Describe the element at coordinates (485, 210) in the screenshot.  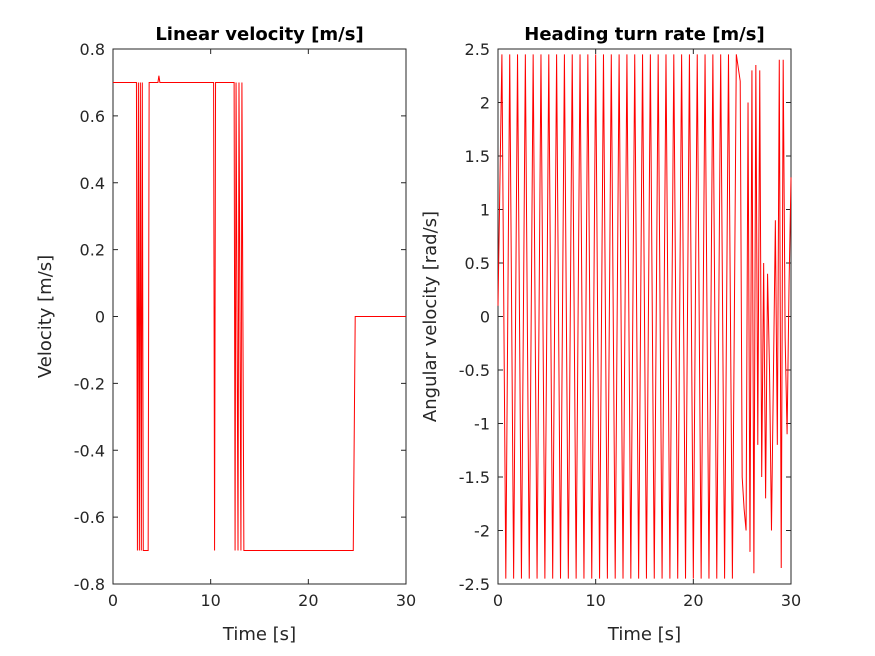
I see `y-tick-label: 1` at that location.